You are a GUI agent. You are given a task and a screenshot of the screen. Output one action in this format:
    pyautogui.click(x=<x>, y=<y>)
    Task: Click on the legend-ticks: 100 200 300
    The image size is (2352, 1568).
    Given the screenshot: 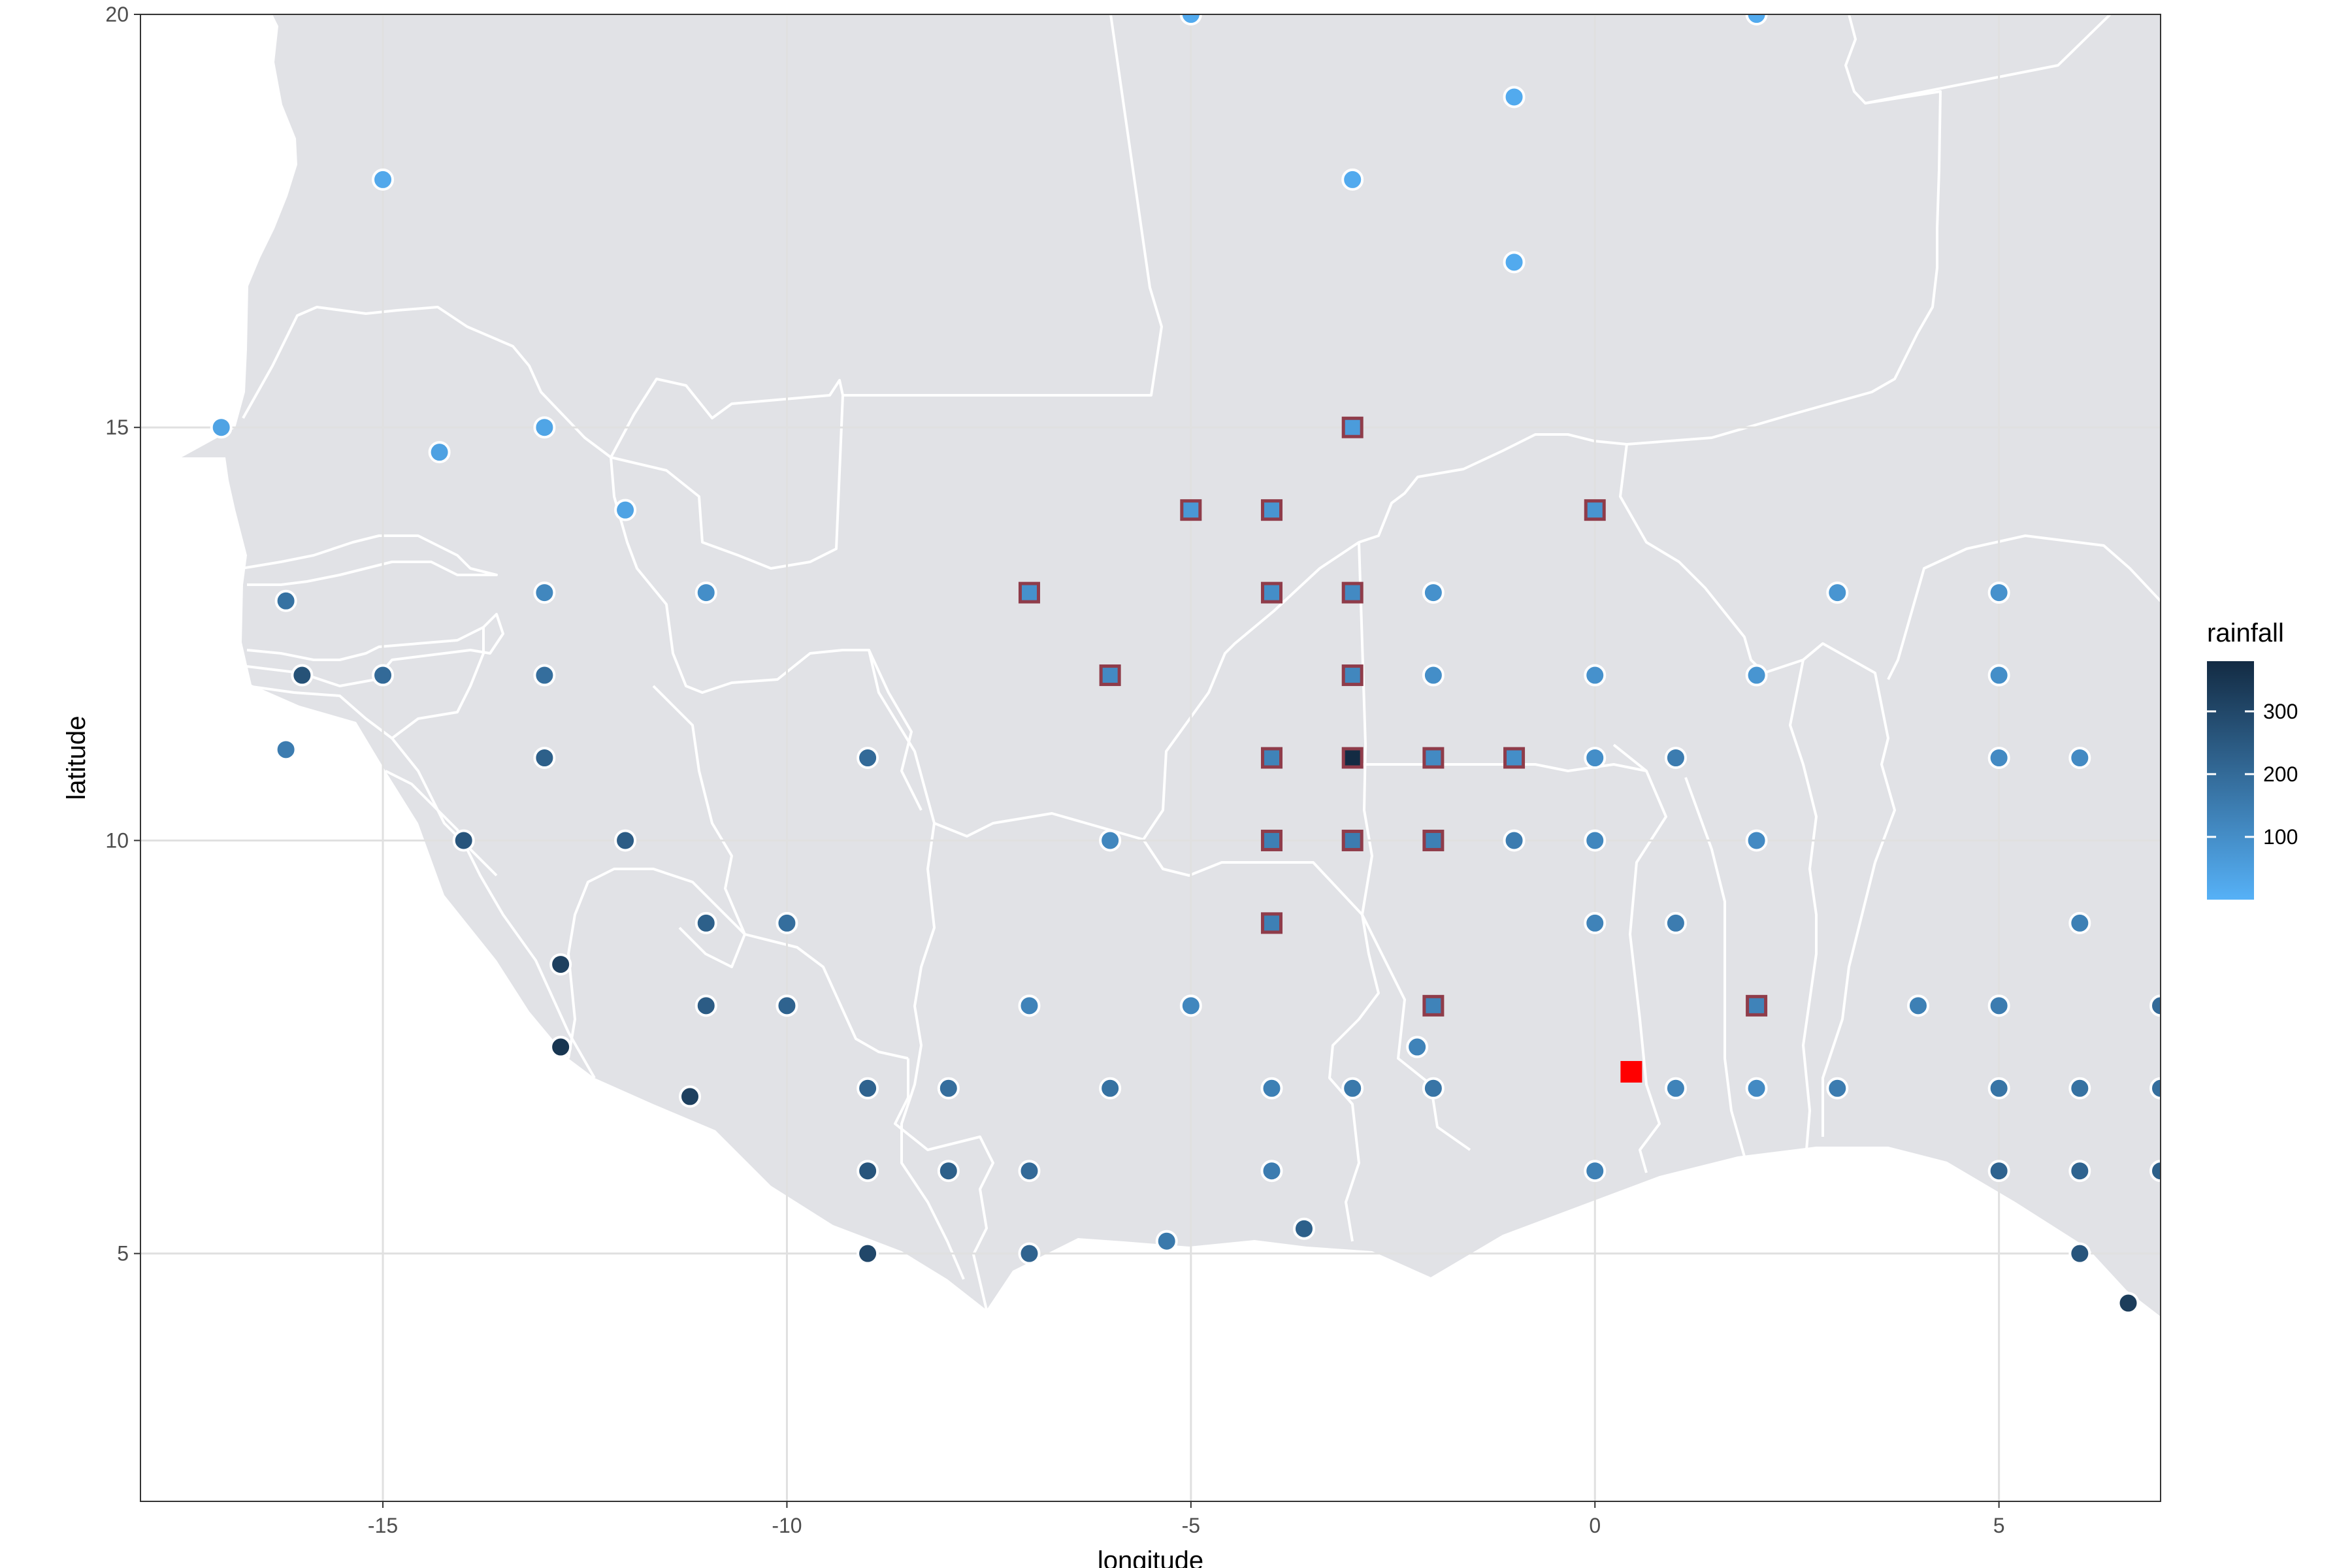 What is the action you would take?
    pyautogui.click(x=2252, y=774)
    